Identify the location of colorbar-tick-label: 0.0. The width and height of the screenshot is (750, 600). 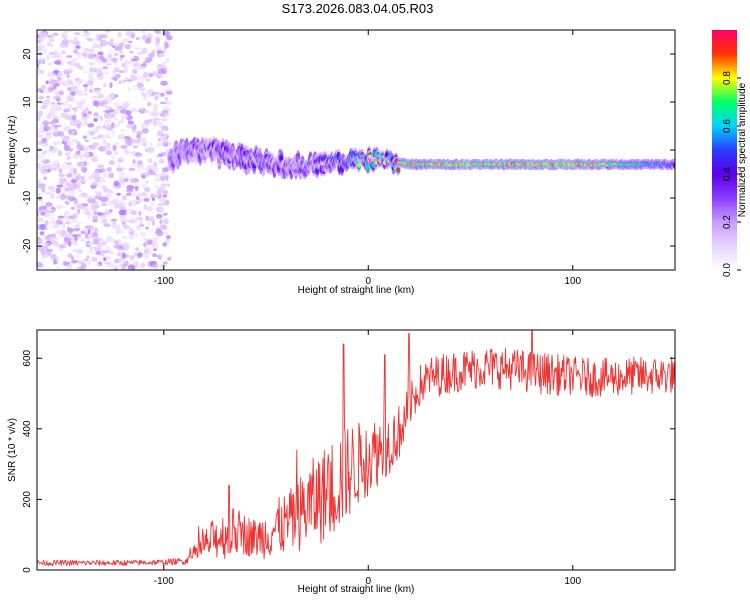
(727, 270).